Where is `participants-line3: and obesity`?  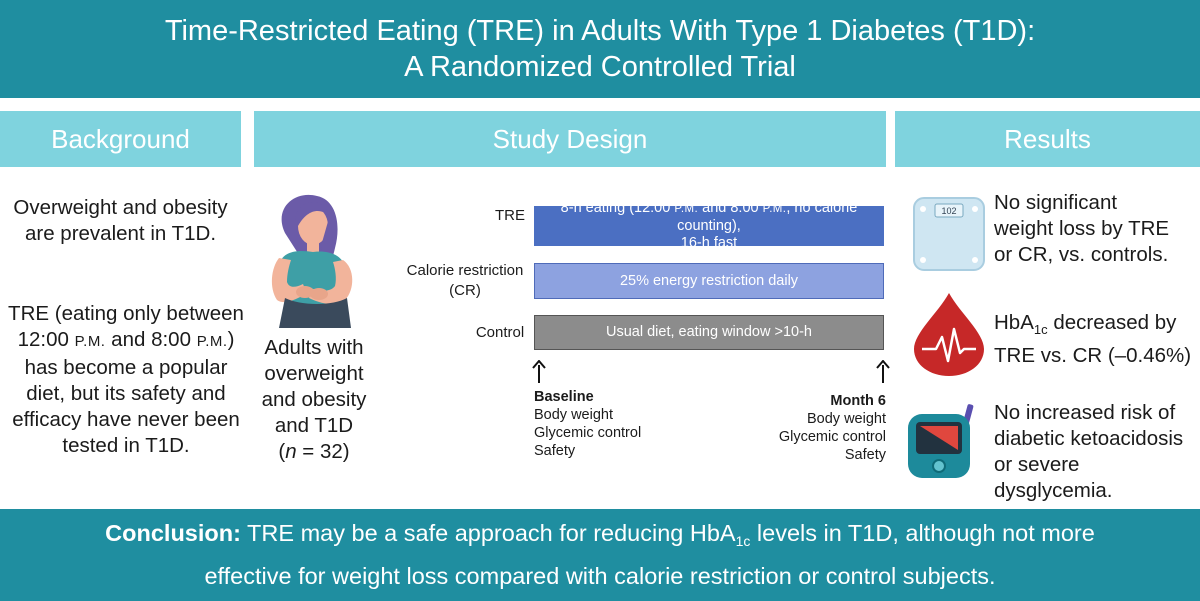
participants-line3: and obesity is located at coordinates (314, 399).